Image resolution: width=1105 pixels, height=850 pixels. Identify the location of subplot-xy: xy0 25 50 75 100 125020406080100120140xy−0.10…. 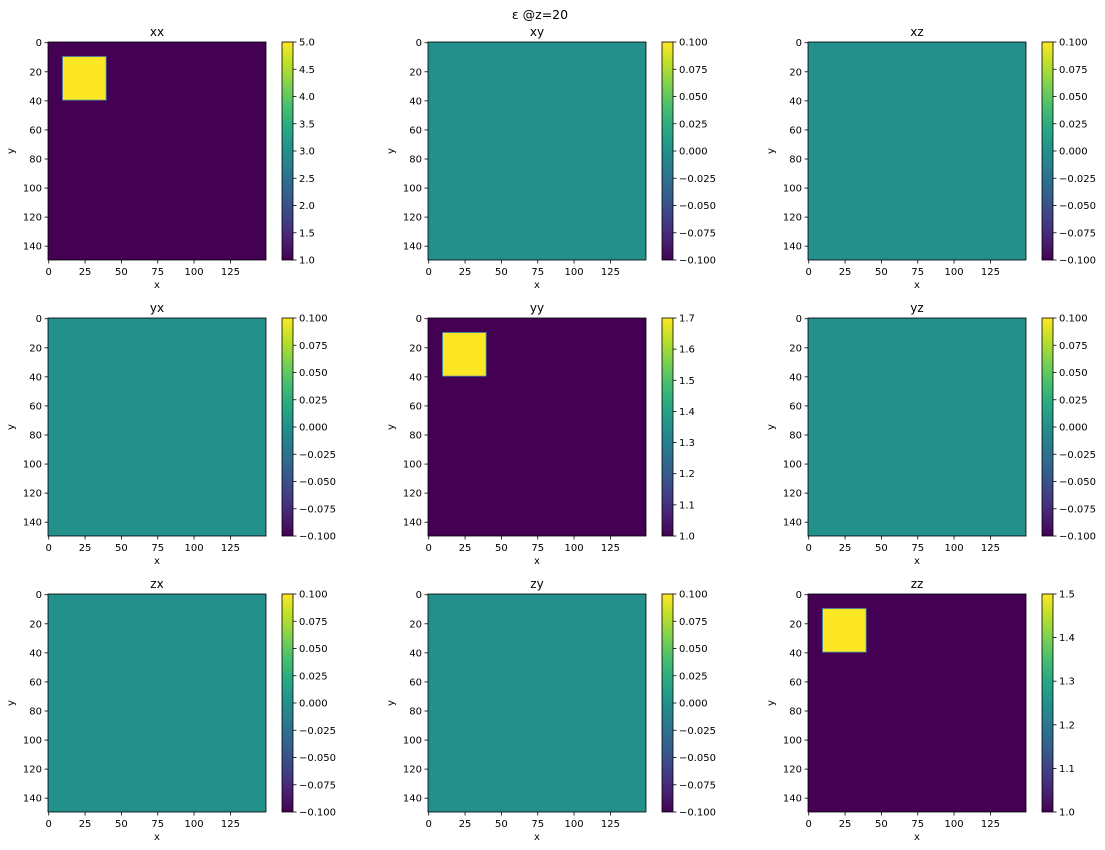
(551, 158).